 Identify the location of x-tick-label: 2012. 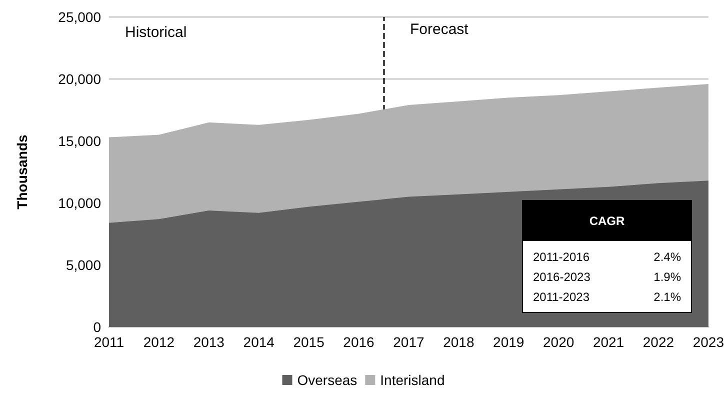
(159, 342).